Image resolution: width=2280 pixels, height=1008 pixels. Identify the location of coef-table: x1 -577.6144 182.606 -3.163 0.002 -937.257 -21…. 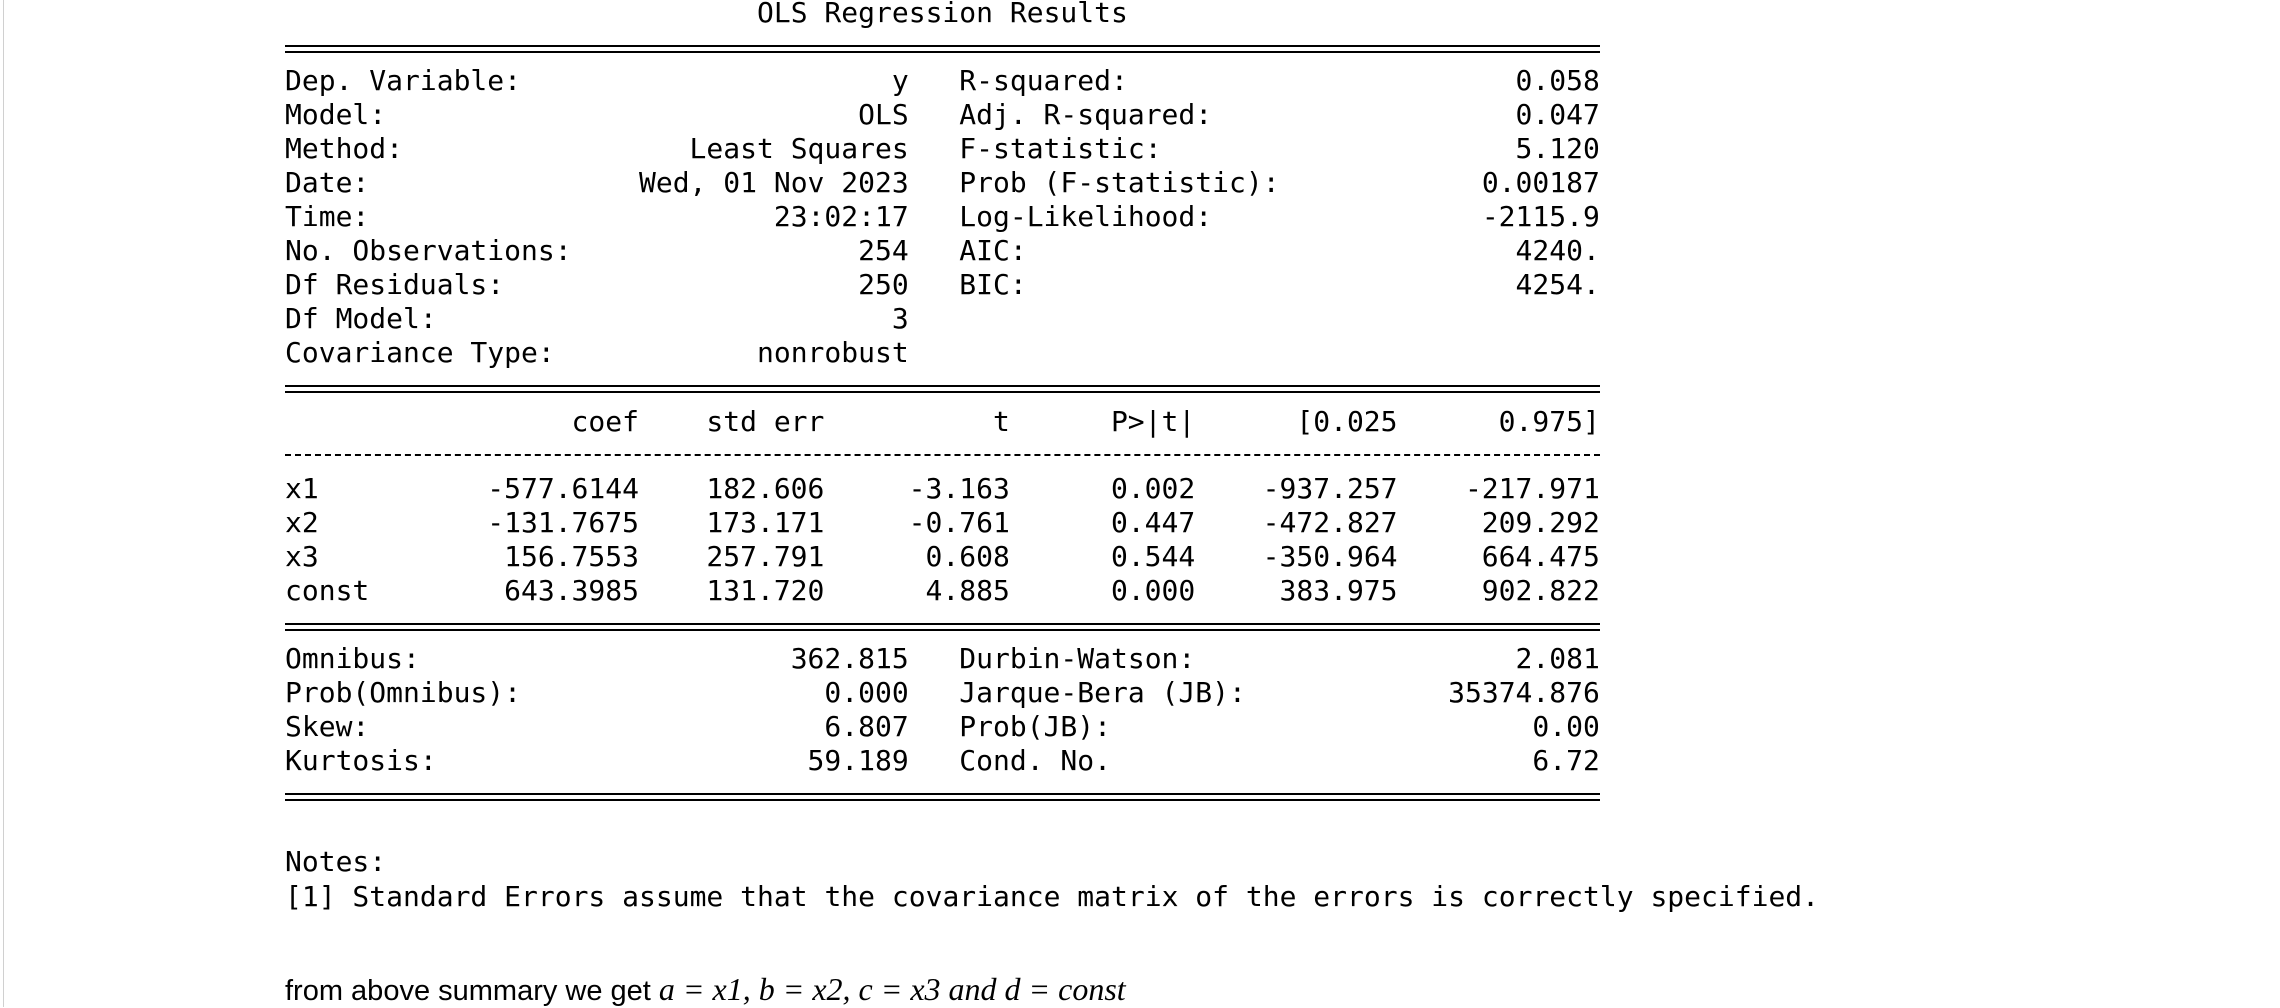
(942, 540).